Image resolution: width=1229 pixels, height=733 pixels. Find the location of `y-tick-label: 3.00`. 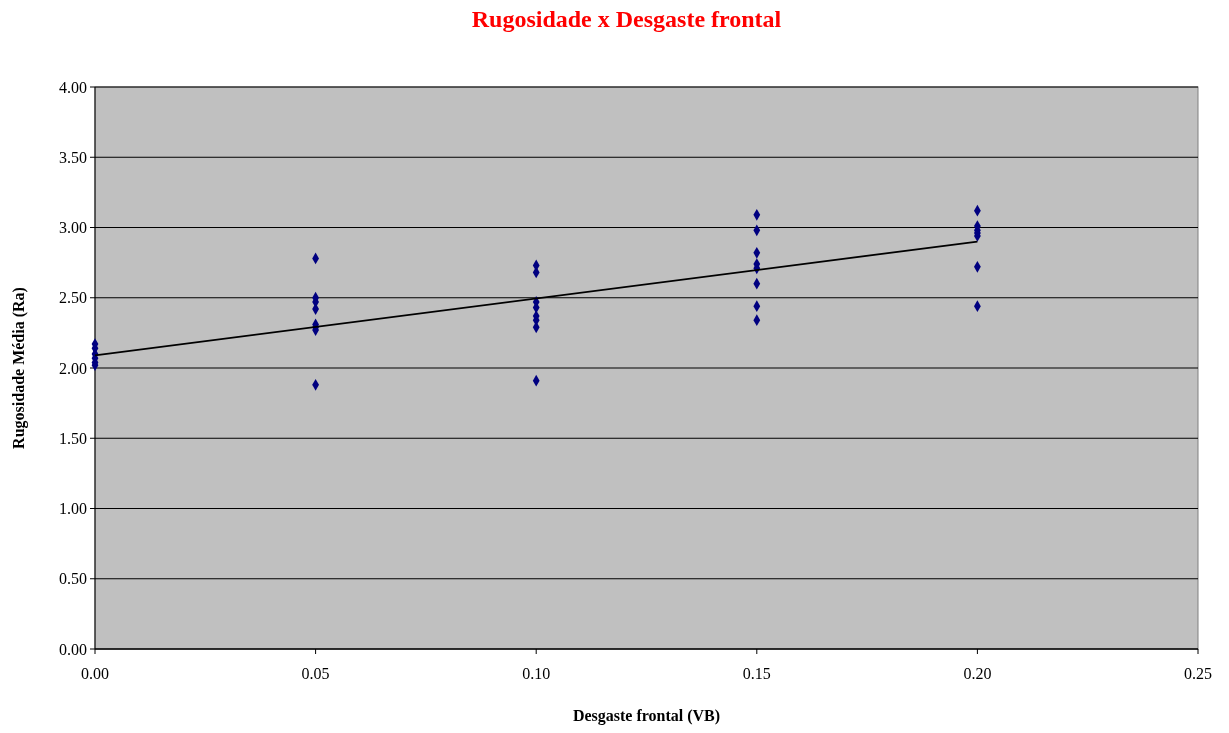

y-tick-label: 3.00 is located at coordinates (73, 228).